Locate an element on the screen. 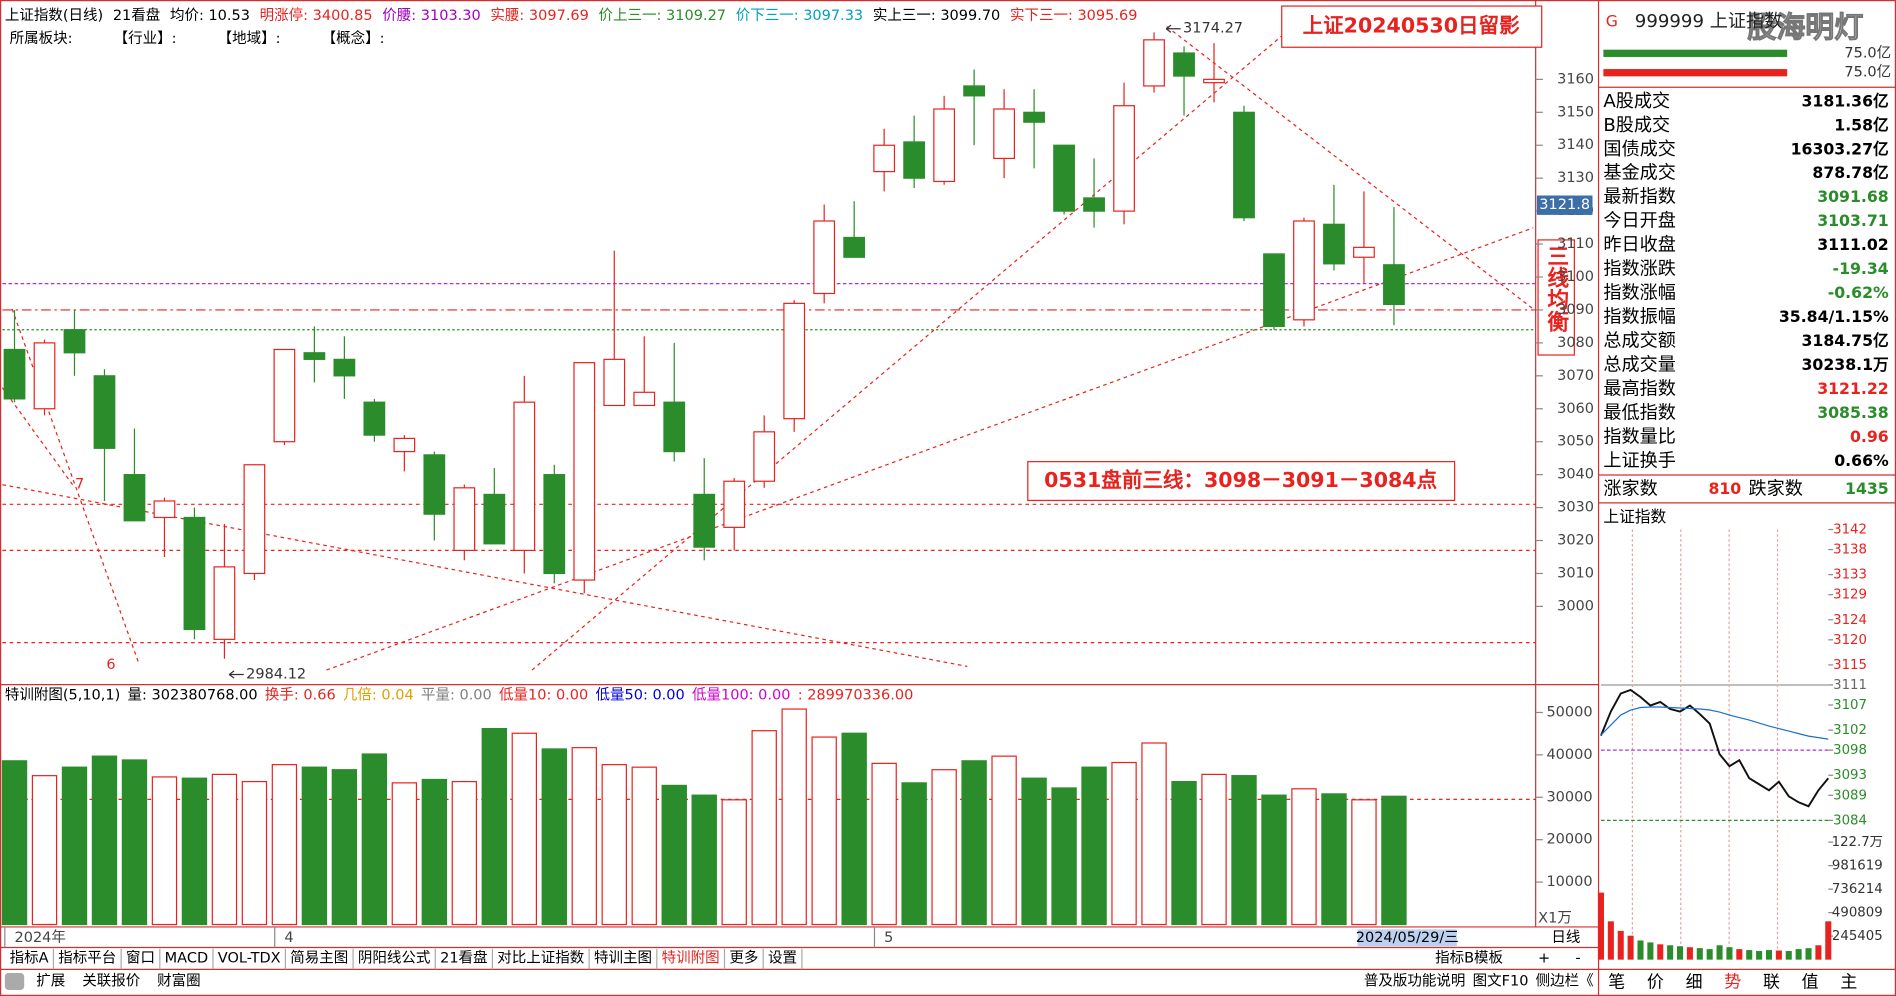 This screenshot has height=996, width=1896. panel-tab: 笔 is located at coordinates (1616, 982).